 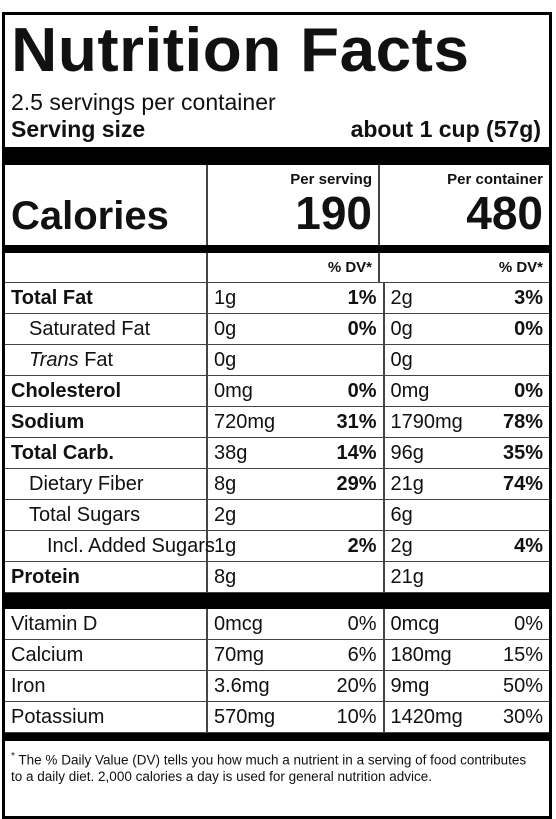 What do you see at coordinates (522, 452) in the screenshot?
I see `daily-value-text: 35%` at bounding box center [522, 452].